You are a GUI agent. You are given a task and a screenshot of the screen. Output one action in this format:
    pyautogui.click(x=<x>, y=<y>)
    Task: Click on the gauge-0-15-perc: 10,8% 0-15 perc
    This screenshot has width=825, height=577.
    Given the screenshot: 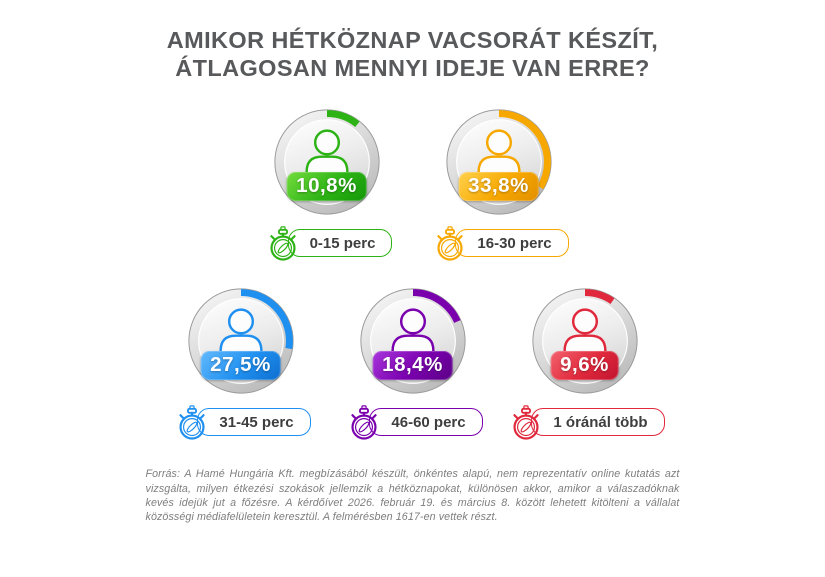 What is the action you would take?
    pyautogui.click(x=327, y=183)
    